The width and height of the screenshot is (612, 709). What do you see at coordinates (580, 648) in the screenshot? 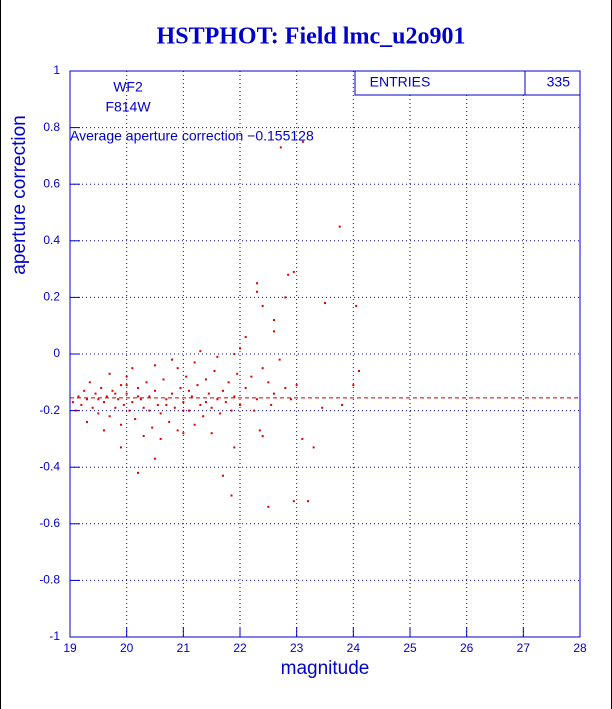
I see `x-tick-label: 28` at bounding box center [580, 648].